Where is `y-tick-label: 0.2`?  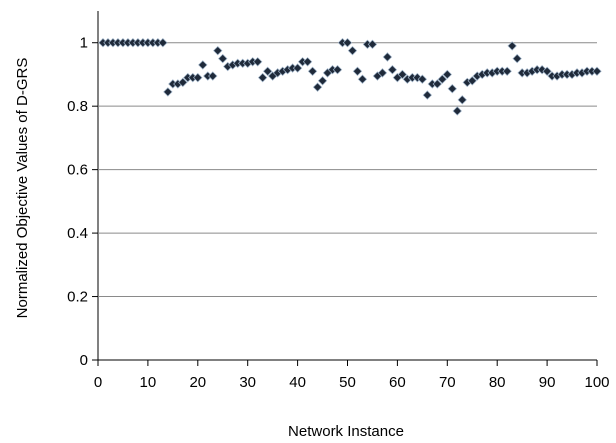 y-tick-label: 0.2 is located at coordinates (77, 297).